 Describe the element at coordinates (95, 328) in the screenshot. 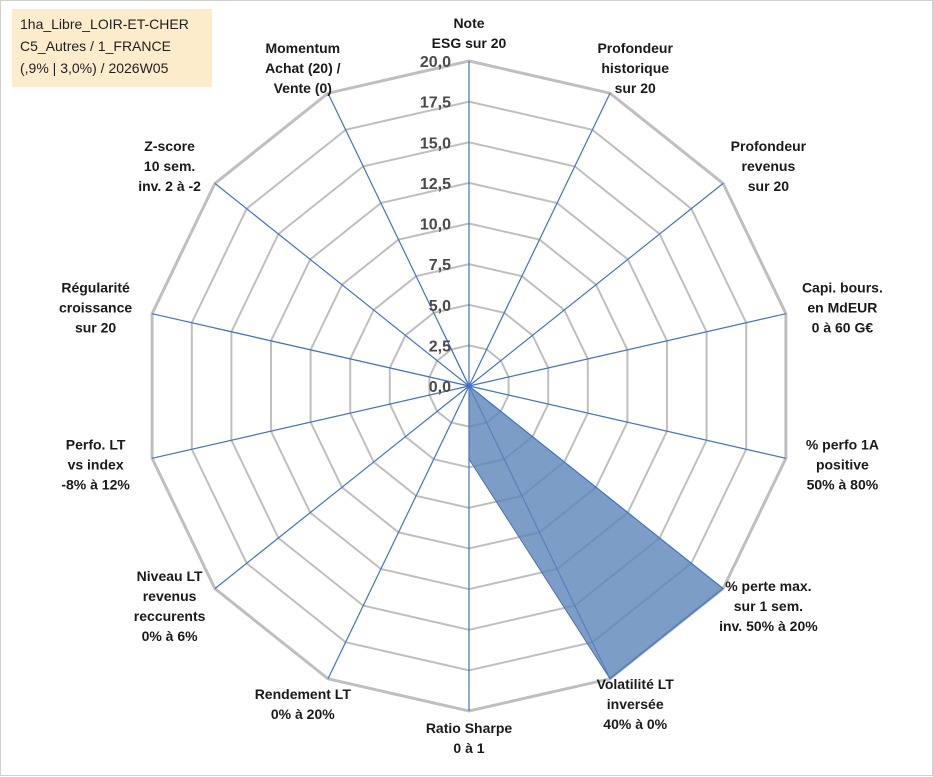

I see `axis-label-11-line-2: sur 20` at that location.